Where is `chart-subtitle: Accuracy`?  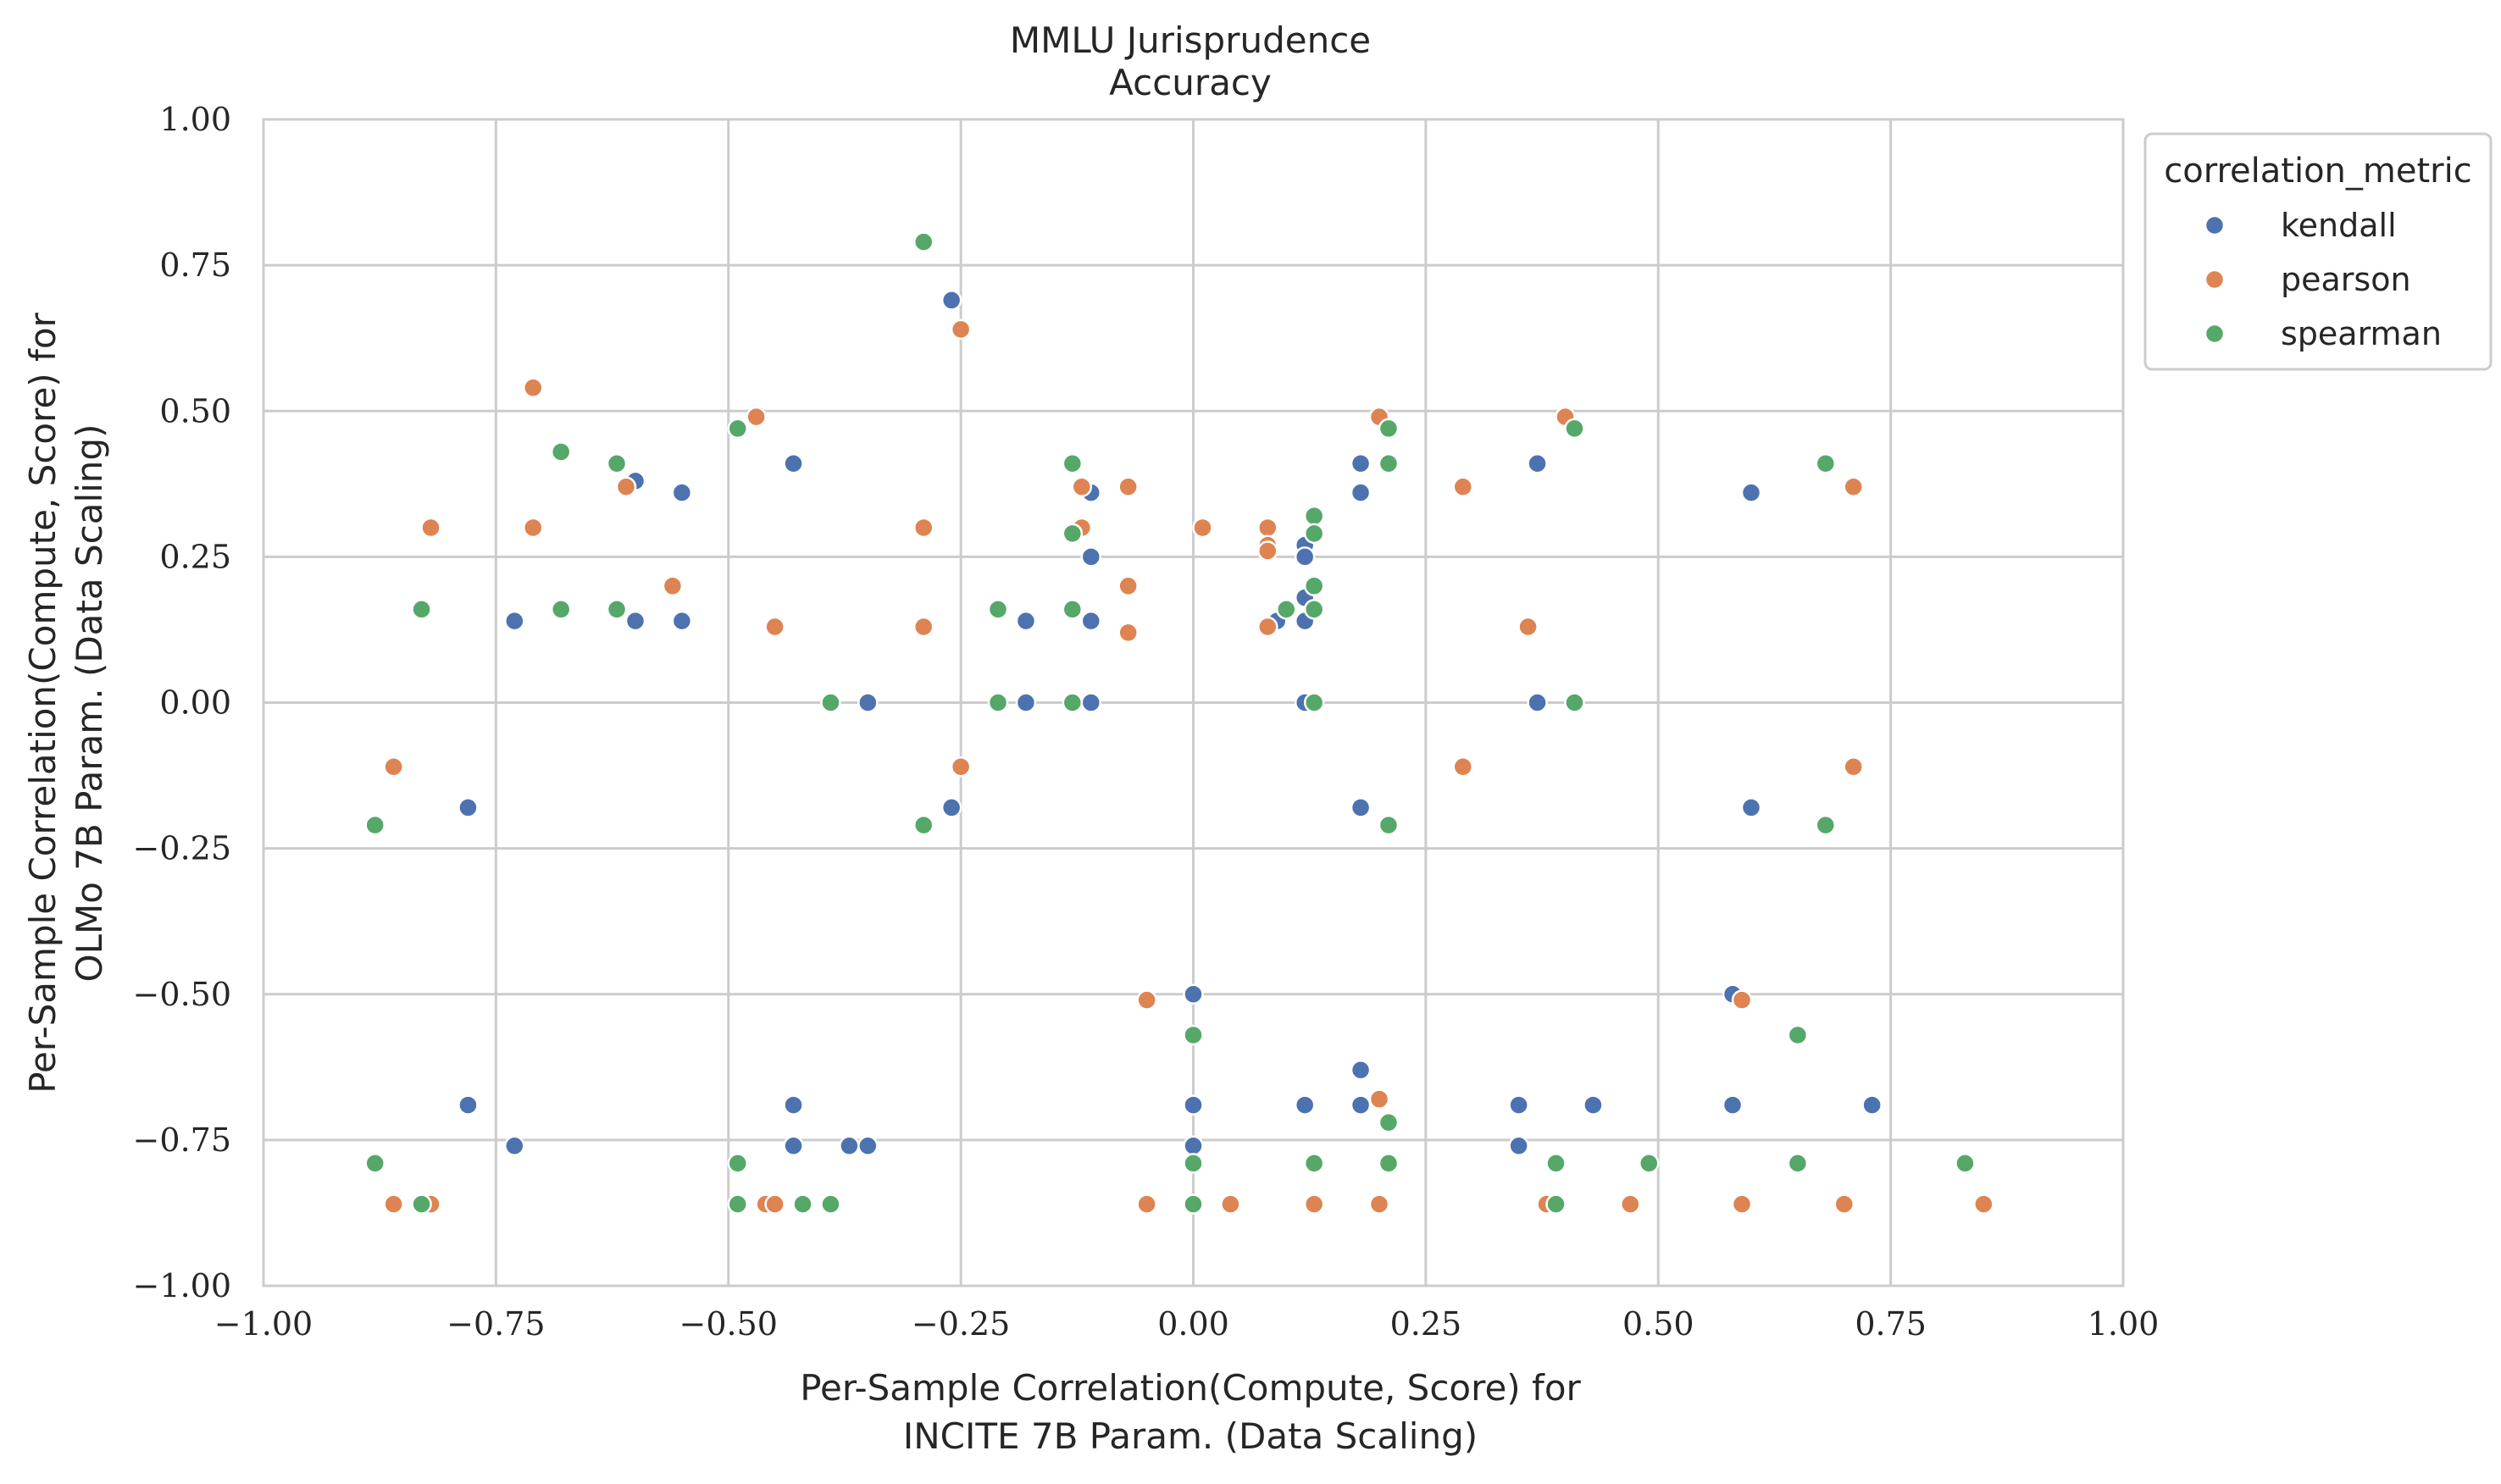 chart-subtitle: Accuracy is located at coordinates (1190, 82).